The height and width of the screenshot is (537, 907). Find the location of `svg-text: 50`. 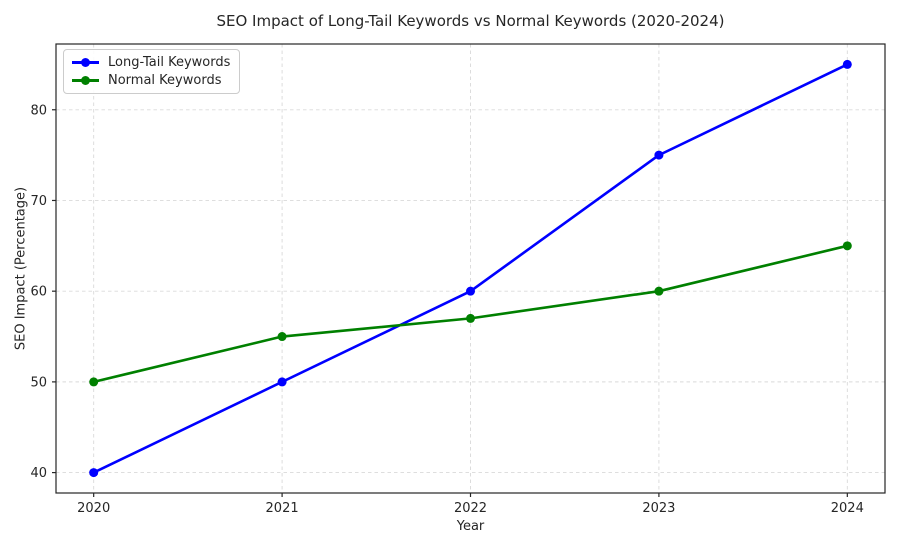

svg-text: 50 is located at coordinates (38, 382).